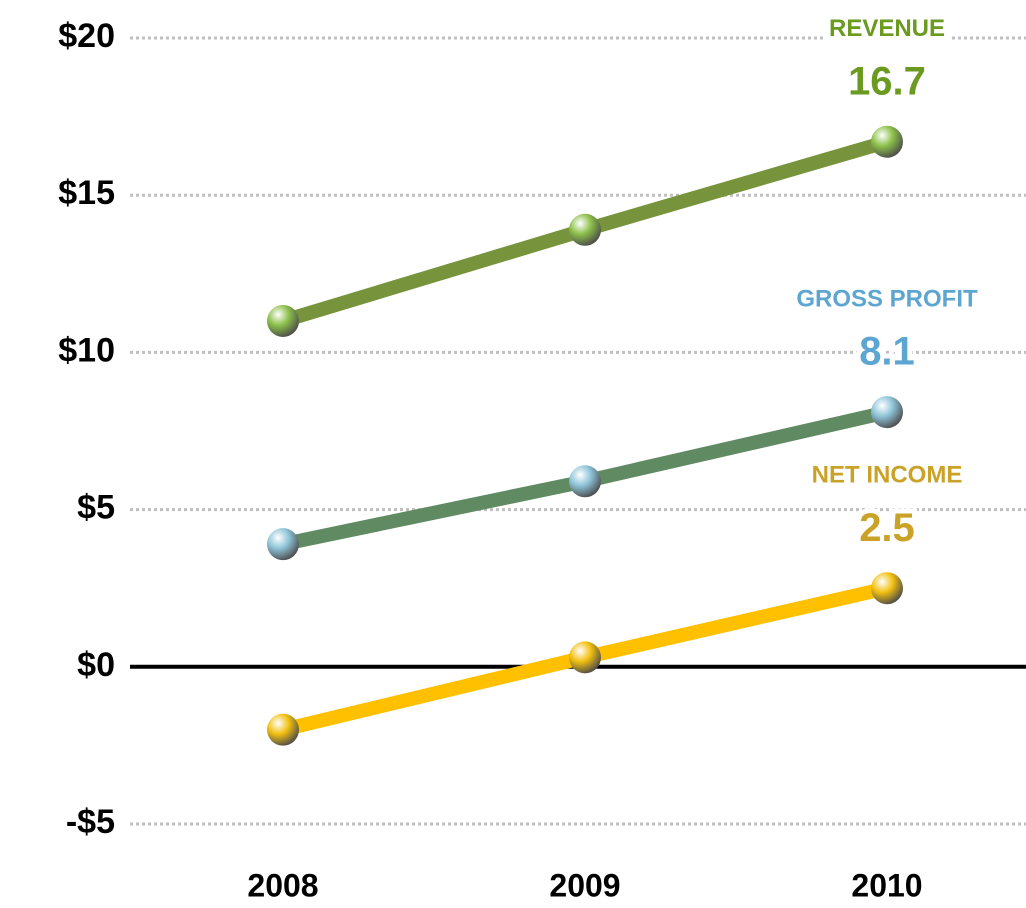 This screenshot has width=1026, height=908. What do you see at coordinates (86, 193) in the screenshot?
I see `y-tick-label: $15` at bounding box center [86, 193].